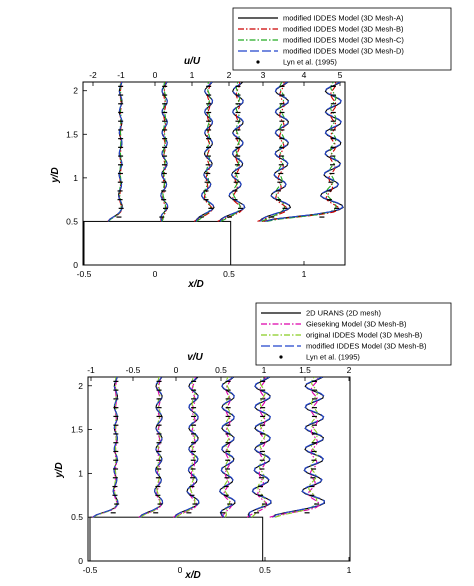 Image resolution: width=474 pixels, height=586 pixels. What do you see at coordinates (343, 51) in the screenshot?
I see `legend-label: modified IDDES Model (3D Mesh-D)` at bounding box center [343, 51].